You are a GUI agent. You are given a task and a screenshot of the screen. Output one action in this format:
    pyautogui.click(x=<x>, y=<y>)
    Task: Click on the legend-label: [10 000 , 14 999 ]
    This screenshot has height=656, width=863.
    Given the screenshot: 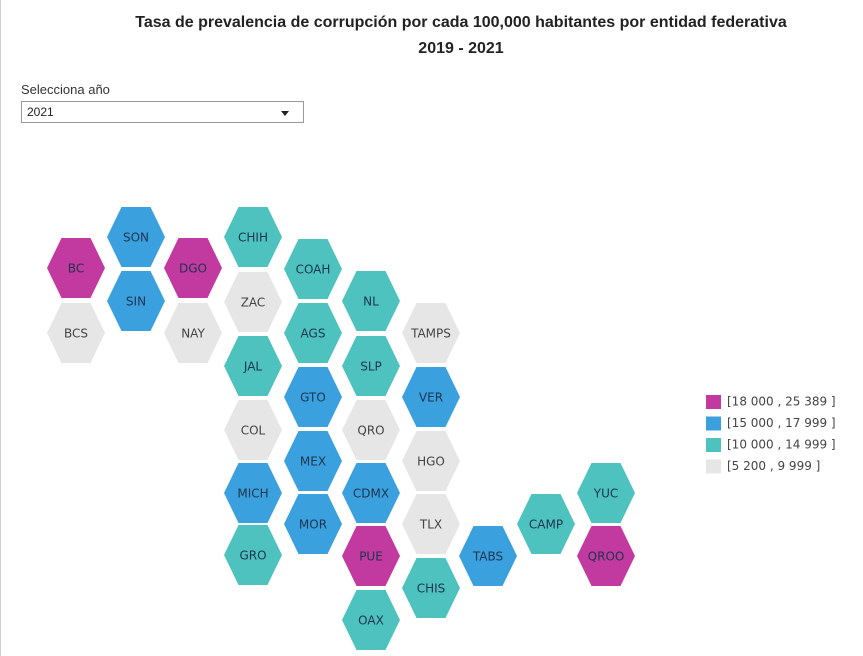 What is the action you would take?
    pyautogui.click(x=781, y=445)
    